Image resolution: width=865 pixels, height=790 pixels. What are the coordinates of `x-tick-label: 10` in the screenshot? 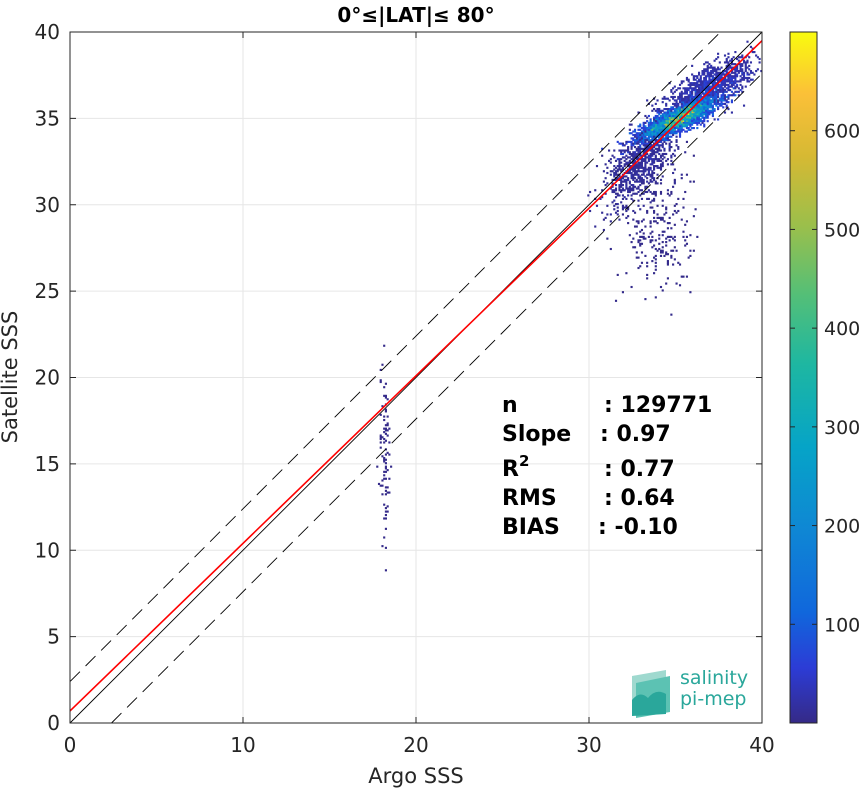 It's located at (242, 745).